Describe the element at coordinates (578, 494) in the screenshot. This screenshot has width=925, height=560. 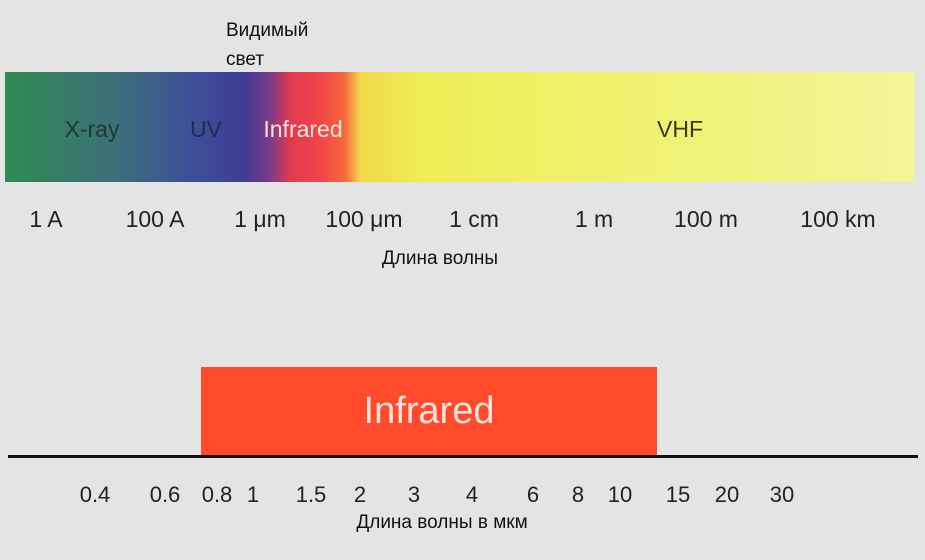
I see `tick-label: 8` at that location.